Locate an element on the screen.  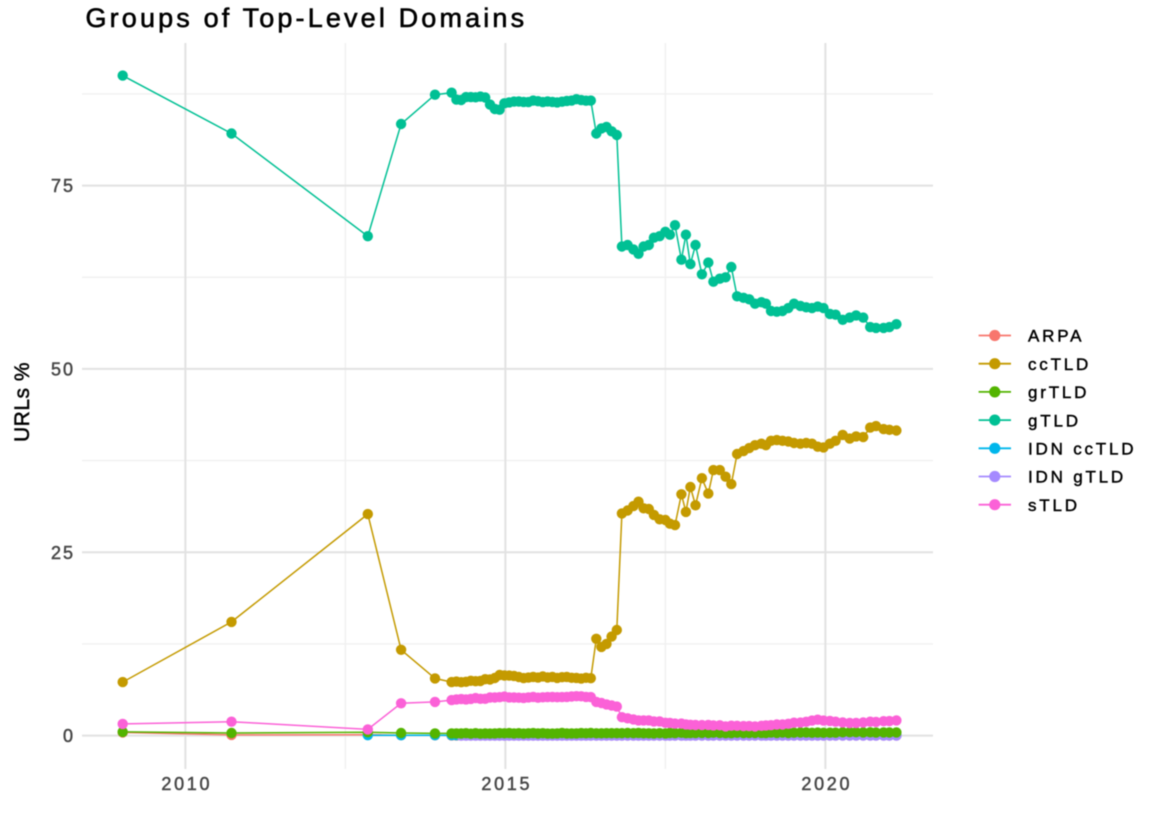
svg-text: ccTLD is located at coordinates (1059, 364).